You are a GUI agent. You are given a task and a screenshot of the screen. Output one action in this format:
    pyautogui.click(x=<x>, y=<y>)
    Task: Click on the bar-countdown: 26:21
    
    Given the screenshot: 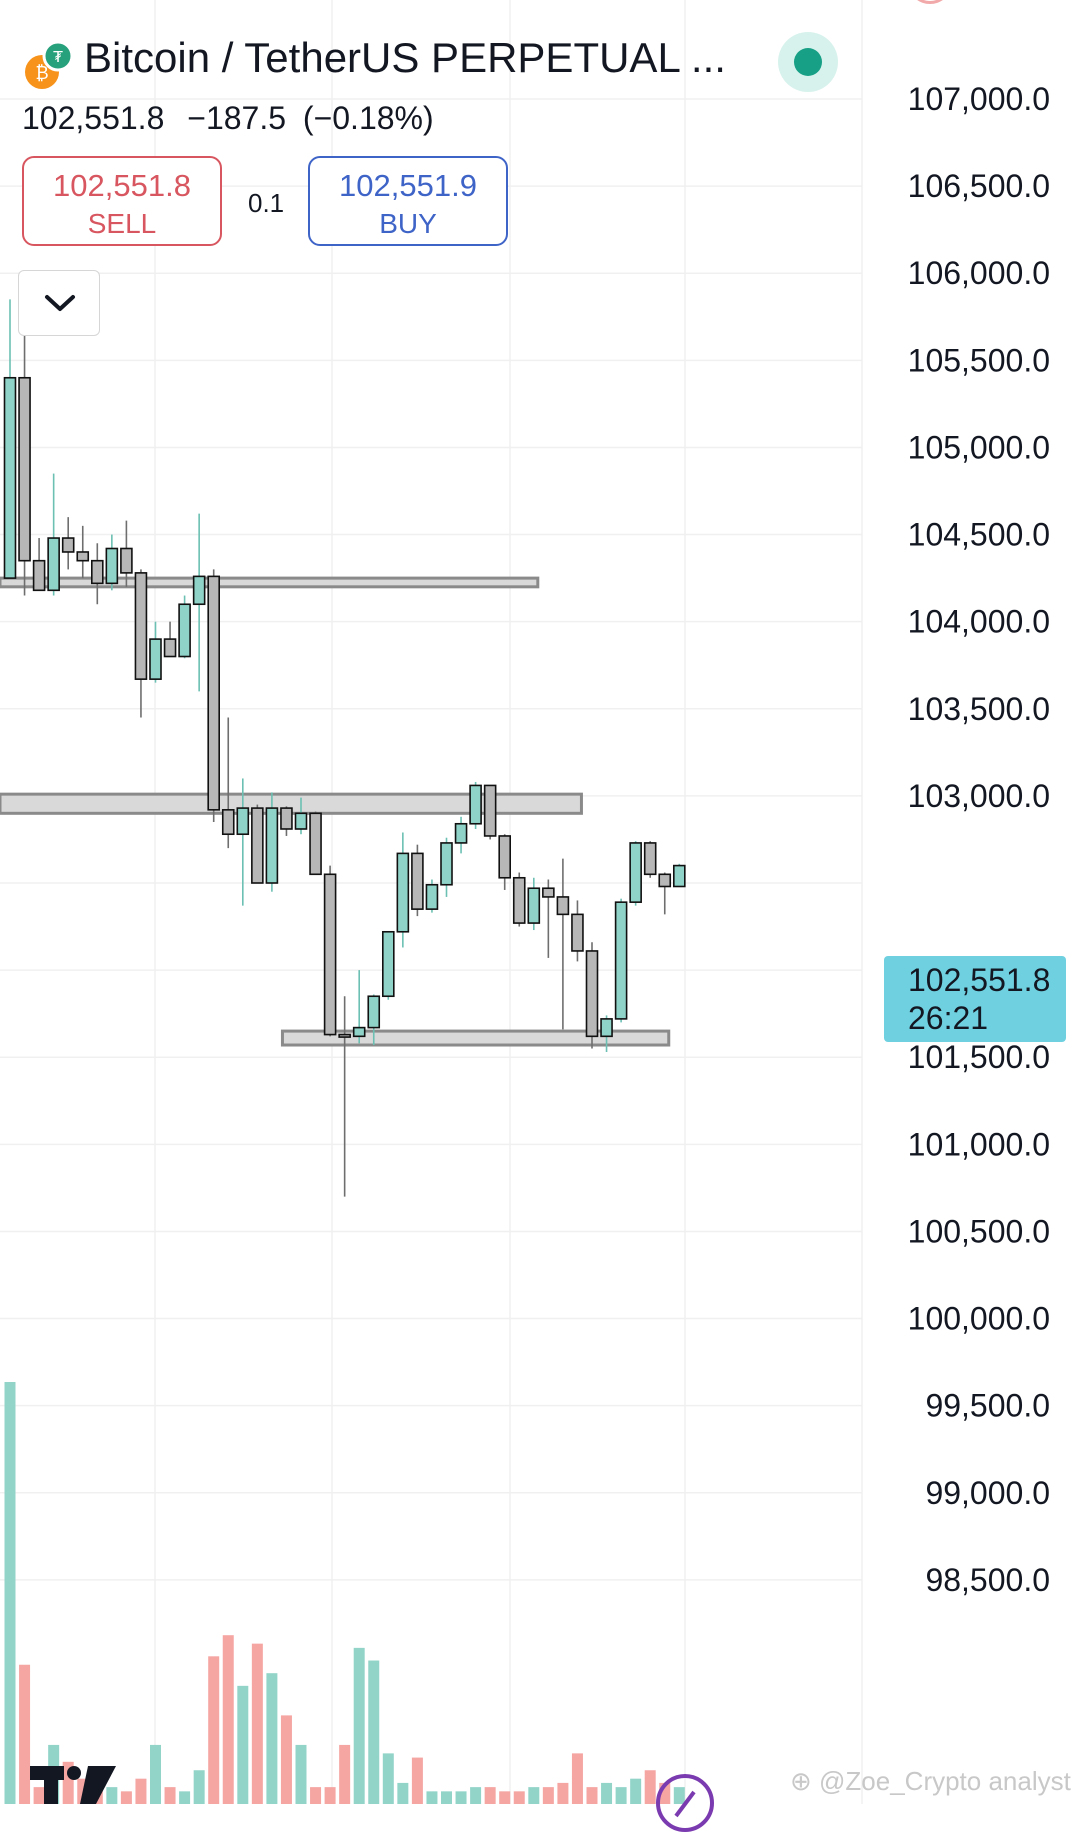 What is the action you would take?
    pyautogui.click(x=948, y=1018)
    